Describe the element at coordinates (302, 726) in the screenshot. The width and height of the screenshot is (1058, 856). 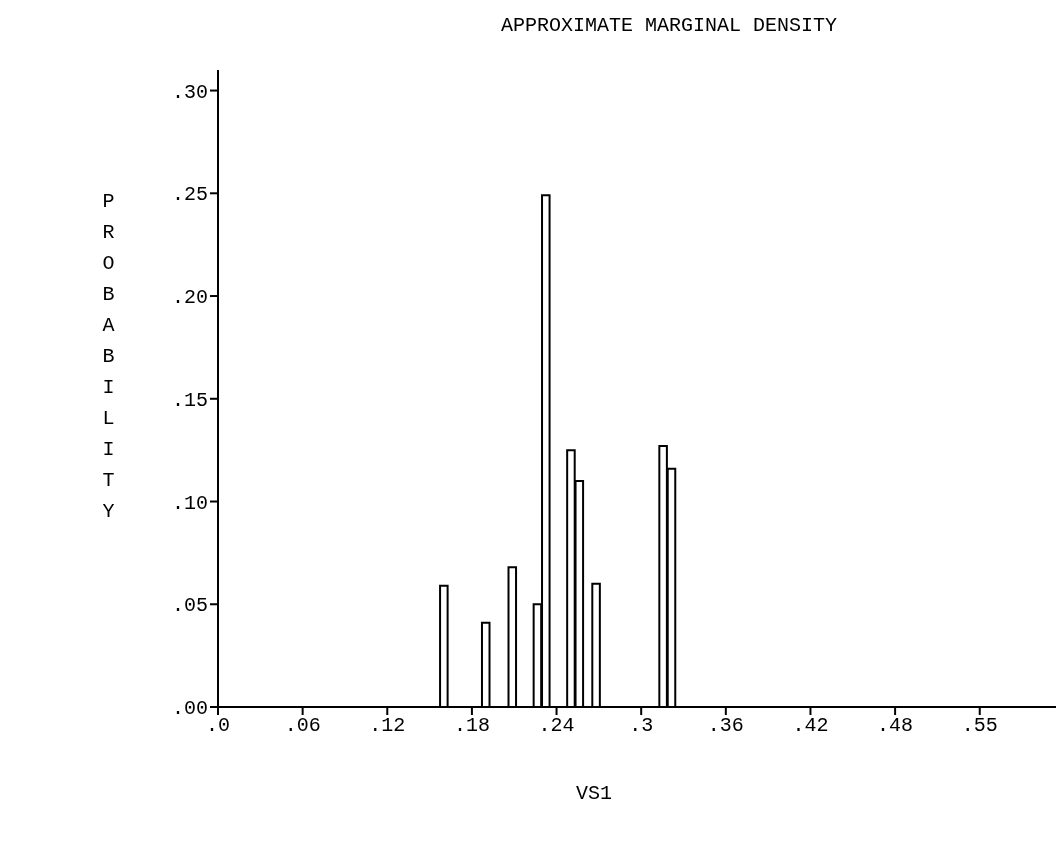
I see `x-tick-label: .06` at that location.